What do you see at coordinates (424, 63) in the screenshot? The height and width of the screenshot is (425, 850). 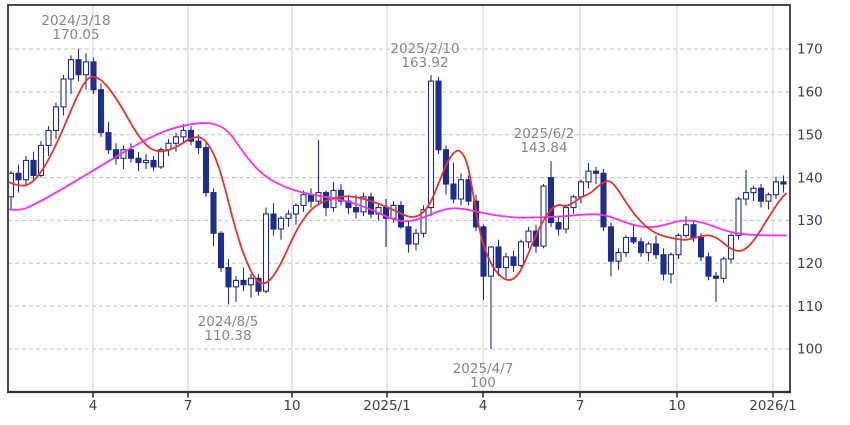 I see `annotation-value: 163.92` at bounding box center [424, 63].